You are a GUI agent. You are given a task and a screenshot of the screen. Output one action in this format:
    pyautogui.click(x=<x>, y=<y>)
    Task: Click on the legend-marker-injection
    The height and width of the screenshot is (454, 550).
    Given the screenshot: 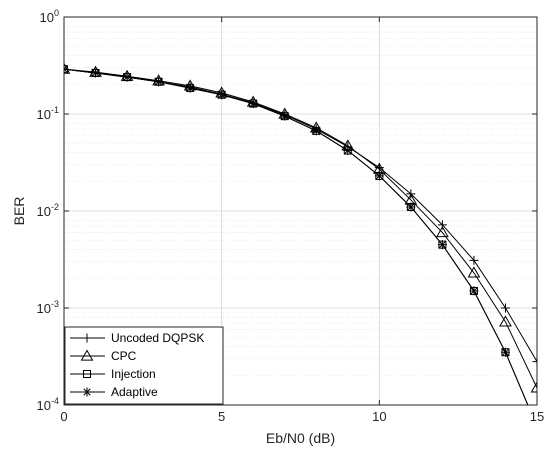 What is the action you would take?
    pyautogui.click(x=87, y=374)
    